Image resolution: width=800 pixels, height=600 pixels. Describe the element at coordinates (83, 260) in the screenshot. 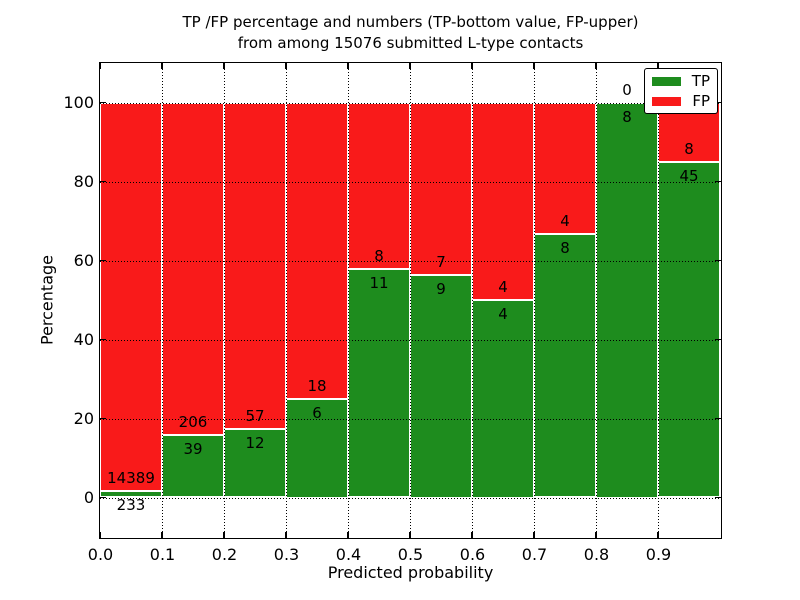

I see `y-tick-label: 60` at that location.